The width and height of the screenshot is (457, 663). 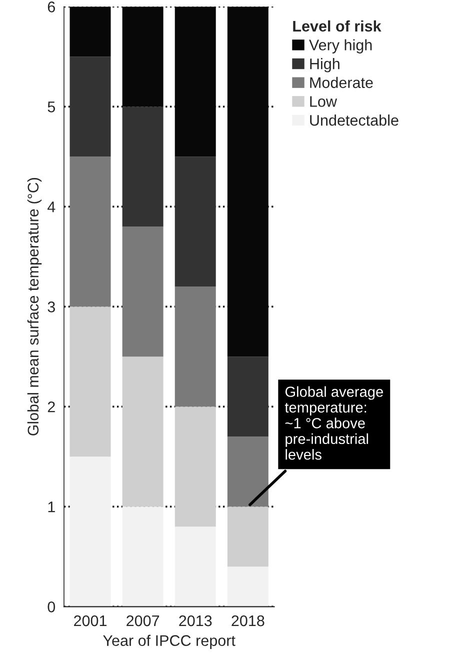 I want to click on x-tick-label: 2007, so click(x=143, y=620).